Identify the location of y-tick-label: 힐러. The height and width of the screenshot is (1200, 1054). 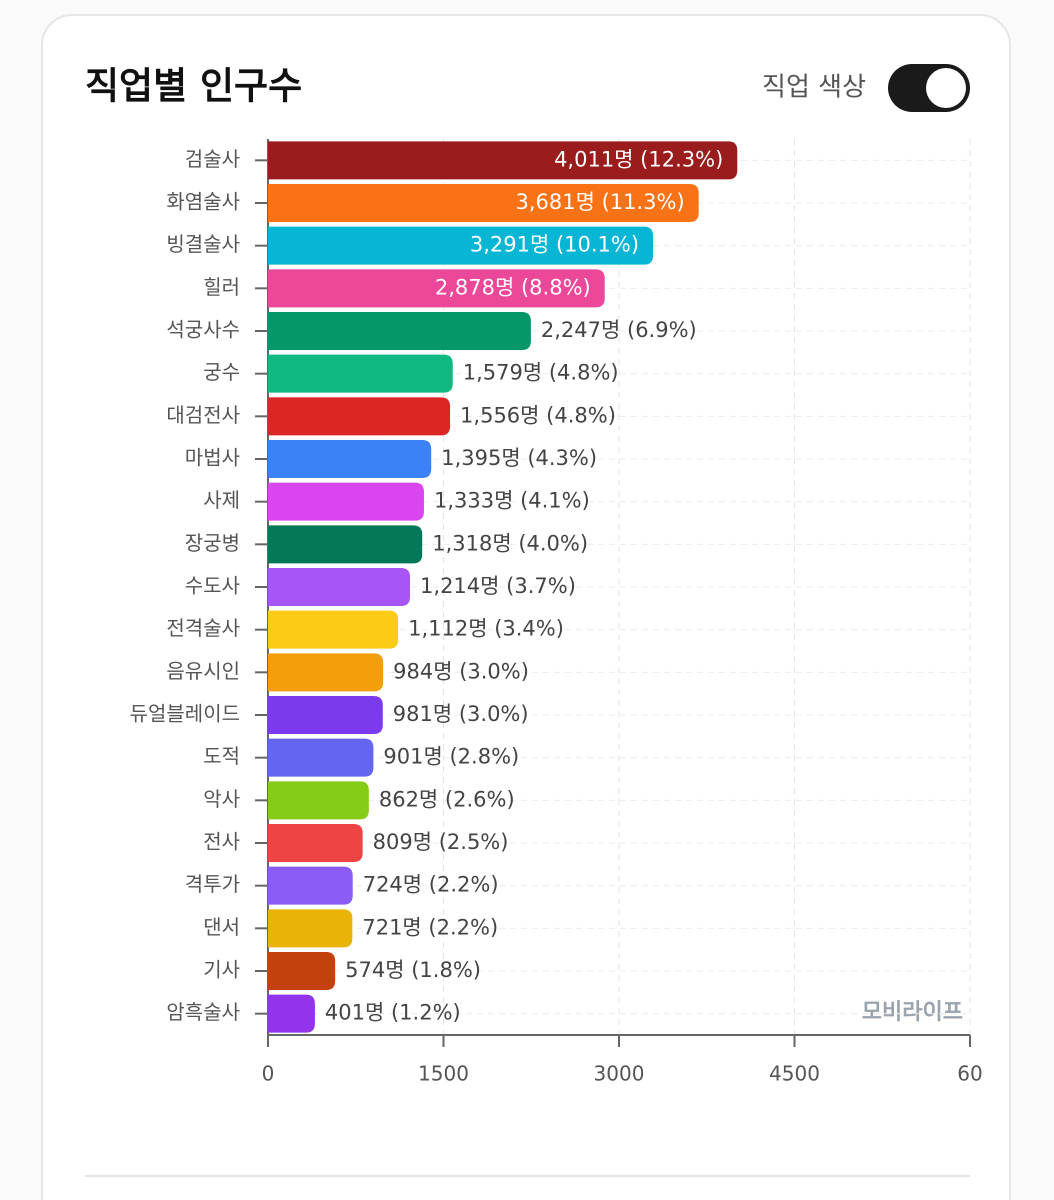
(221, 287).